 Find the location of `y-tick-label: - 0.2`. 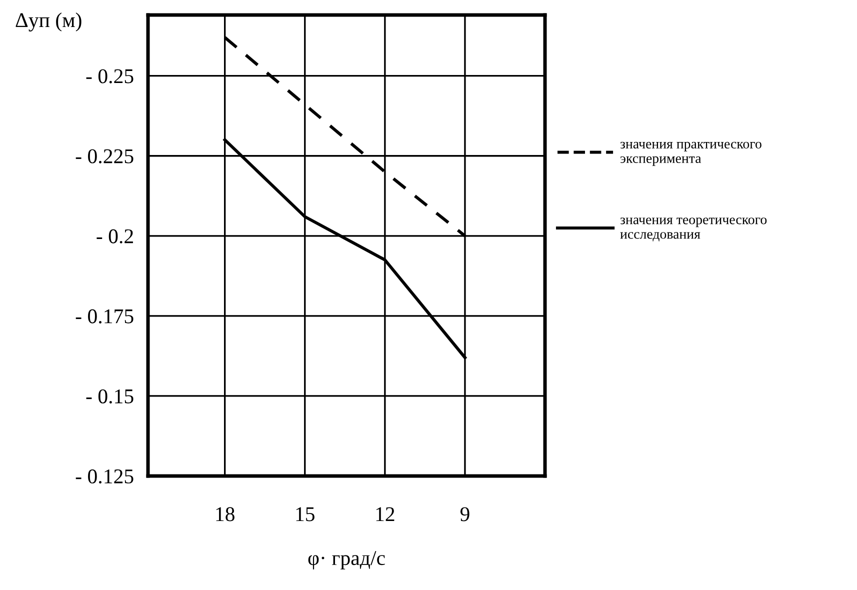

y-tick-label: - 0.2 is located at coordinates (114, 236).